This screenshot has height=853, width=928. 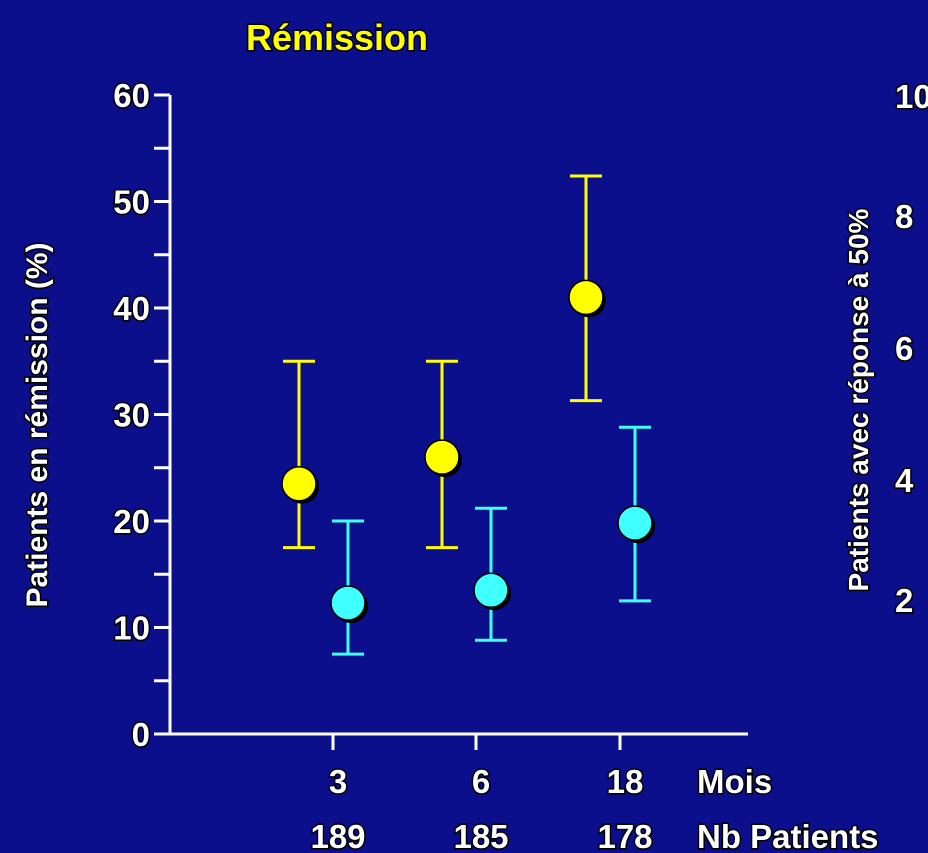 What do you see at coordinates (337, 37) in the screenshot?
I see `chart-title: Rémission` at bounding box center [337, 37].